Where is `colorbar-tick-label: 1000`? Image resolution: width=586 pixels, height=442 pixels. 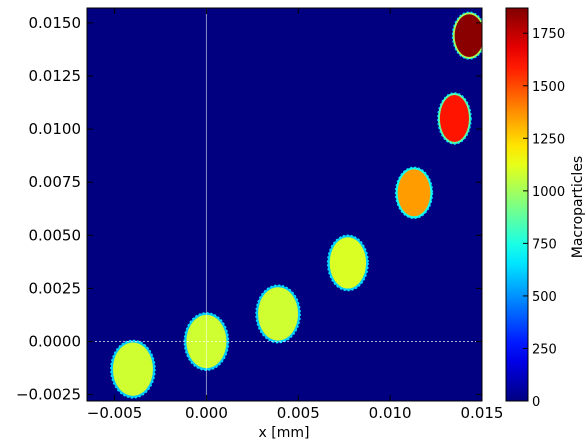 colorbar-tick-label: 1000 is located at coordinates (548, 192).